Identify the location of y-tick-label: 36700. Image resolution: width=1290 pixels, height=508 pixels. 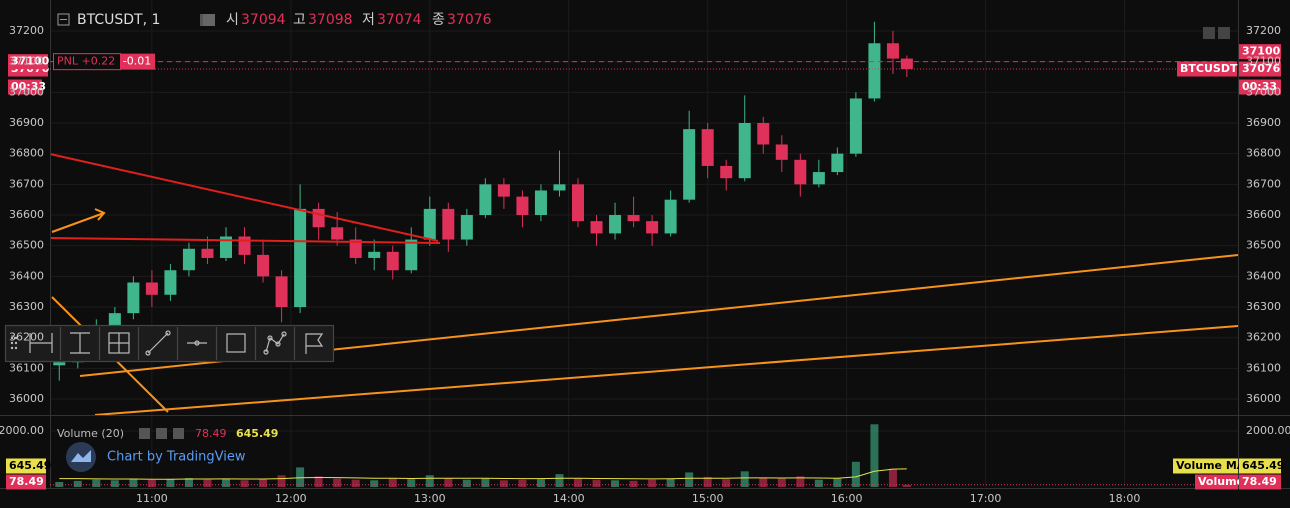
(26, 183).